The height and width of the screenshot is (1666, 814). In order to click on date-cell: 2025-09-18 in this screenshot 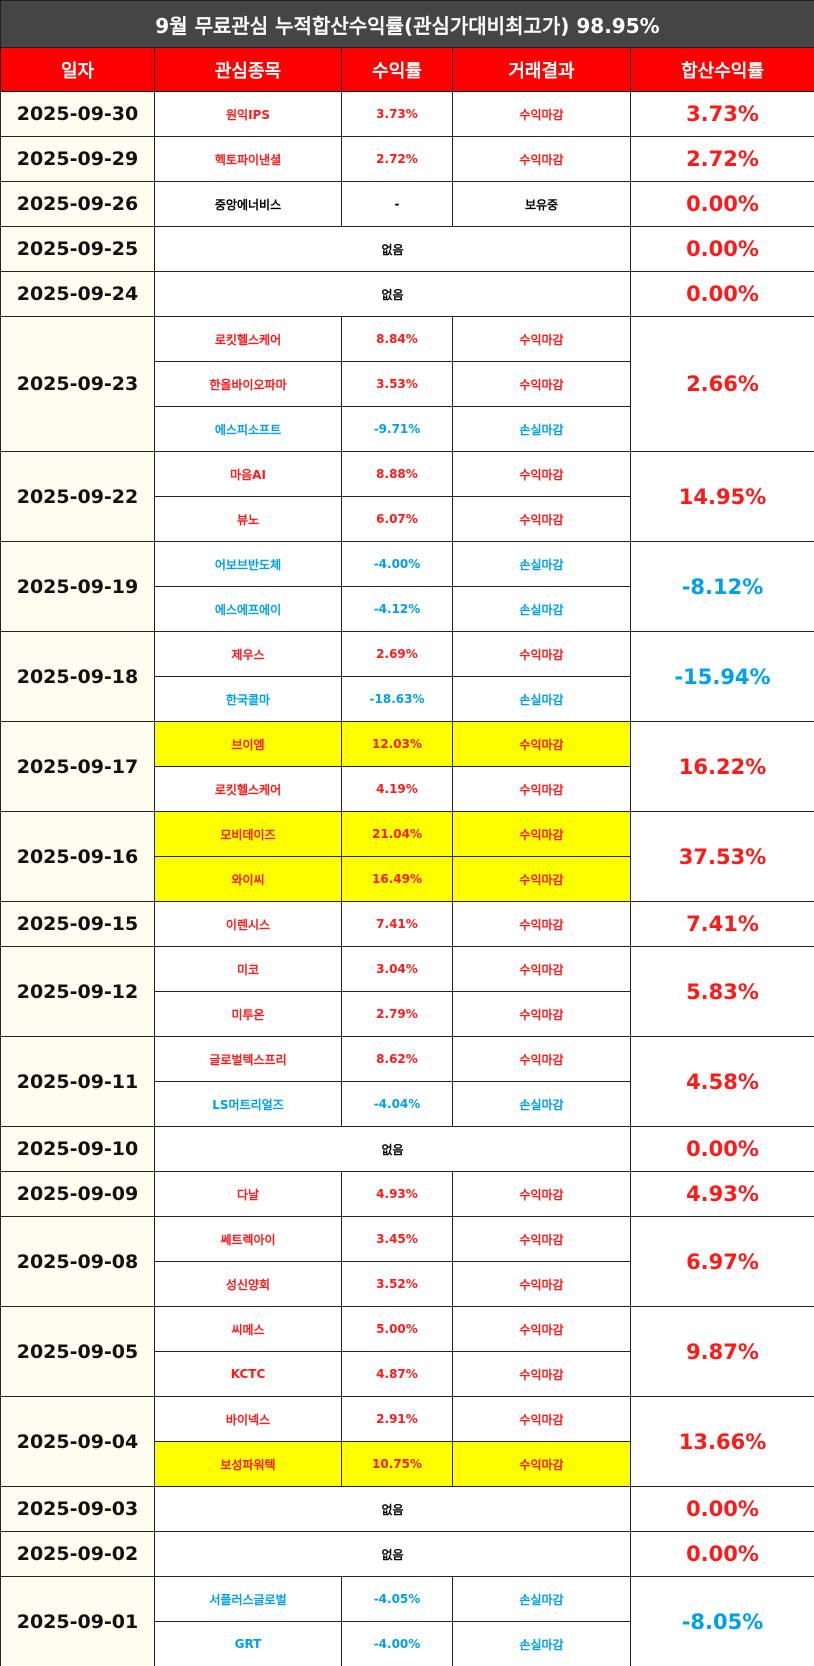, I will do `click(77, 676)`.